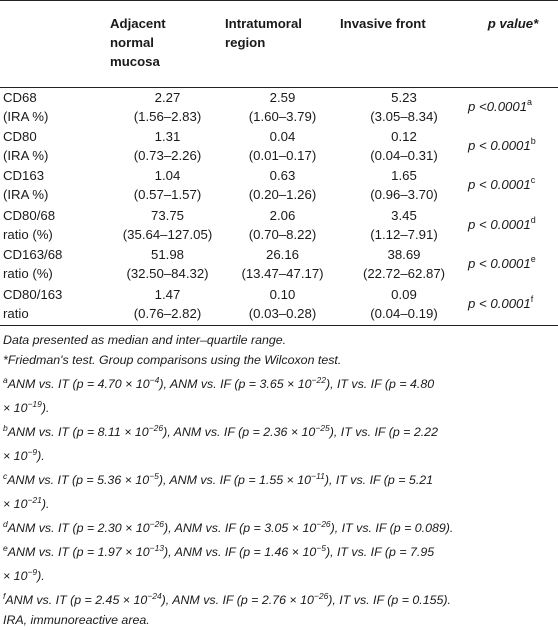 The width and height of the screenshot is (558, 630). I want to click on cell-p-value: p < 0.0001d, so click(502, 223).